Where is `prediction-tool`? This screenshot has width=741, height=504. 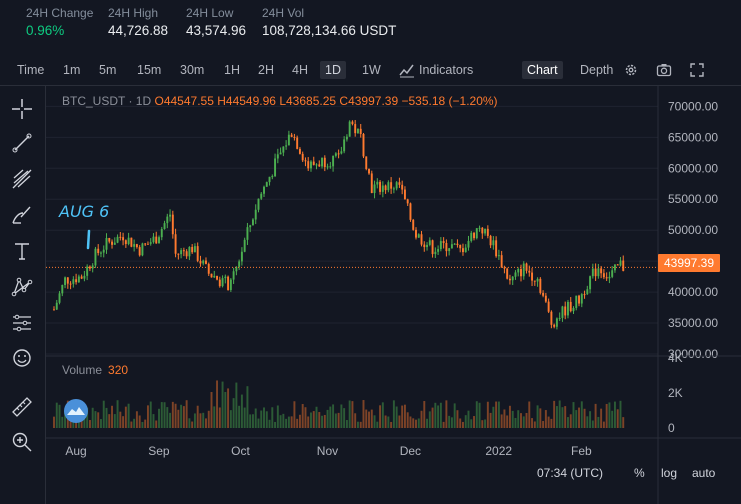
prediction-tool is located at coordinates (22, 323).